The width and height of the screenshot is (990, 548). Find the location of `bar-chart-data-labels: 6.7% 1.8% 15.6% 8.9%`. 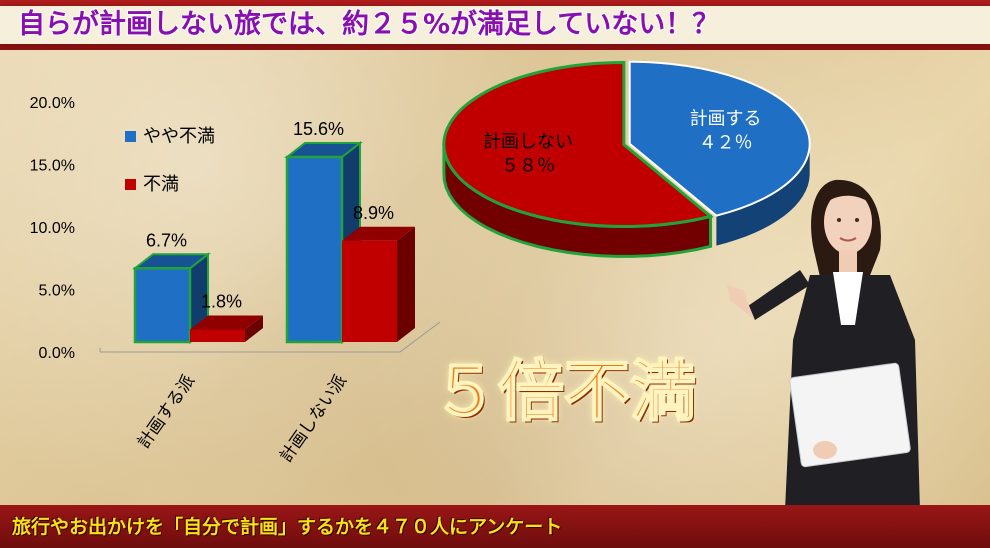

bar-chart-data-labels: 6.7% 1.8% 15.6% 8.9% is located at coordinates (270, 215).